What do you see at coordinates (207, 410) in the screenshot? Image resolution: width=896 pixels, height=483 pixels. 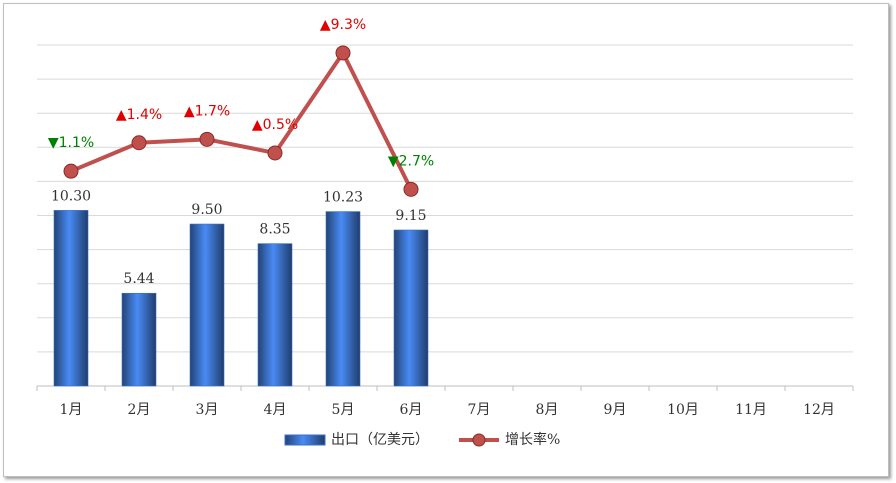 I see `x-tick-label: 3月` at bounding box center [207, 410].